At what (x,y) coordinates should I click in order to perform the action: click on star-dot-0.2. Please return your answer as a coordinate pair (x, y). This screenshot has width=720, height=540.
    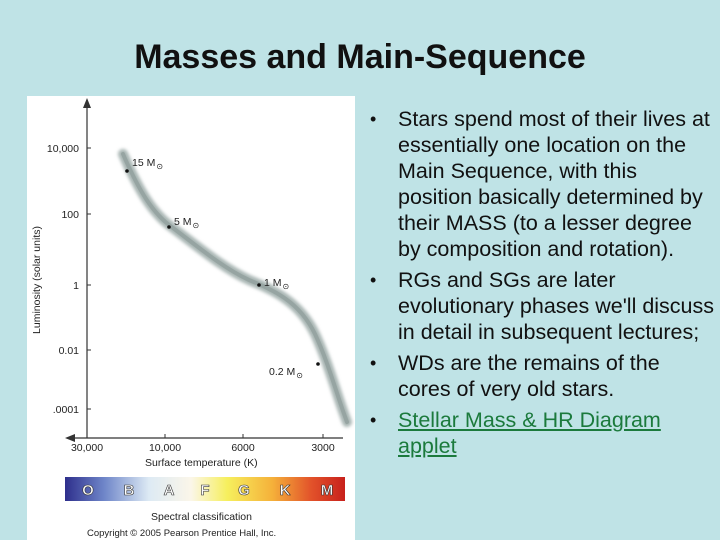
    Looking at the image, I should click on (318, 364).